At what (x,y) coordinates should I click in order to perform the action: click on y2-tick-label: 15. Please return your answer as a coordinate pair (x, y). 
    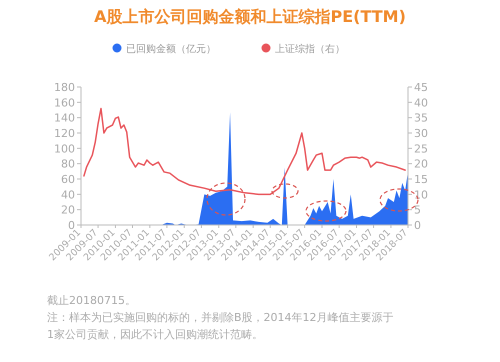
    Looking at the image, I should click on (421, 179).